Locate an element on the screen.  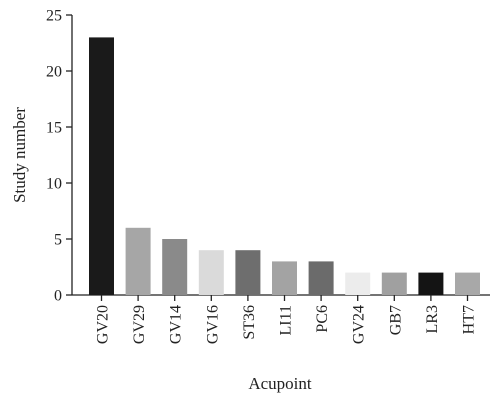
x-axis-title: Acupoint is located at coordinates (280, 383).